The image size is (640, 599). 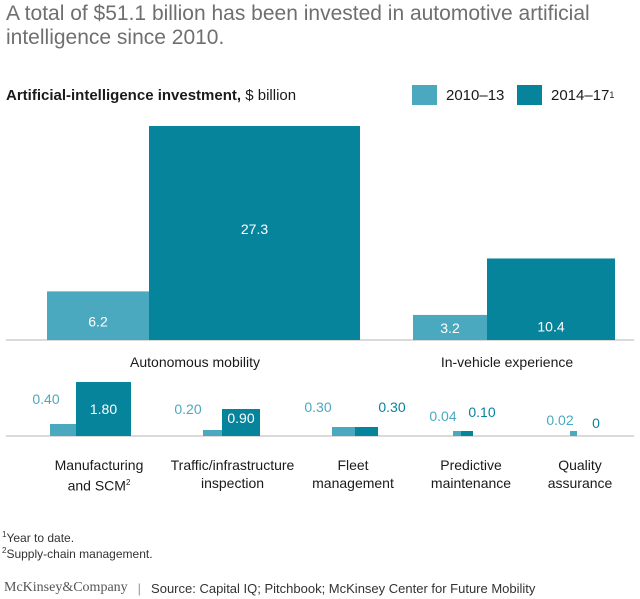 I want to click on data-label-traffic-2010-13: 0.20, so click(x=187, y=409).